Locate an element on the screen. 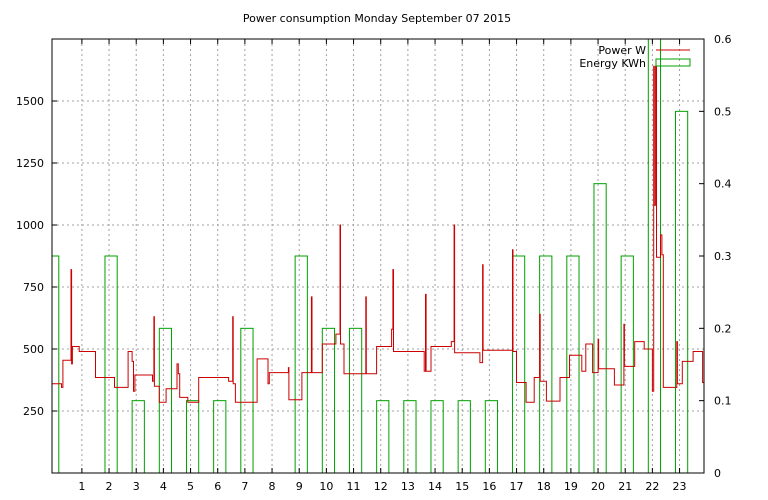  y-right-tick-label: 0.3 is located at coordinates (723, 256).